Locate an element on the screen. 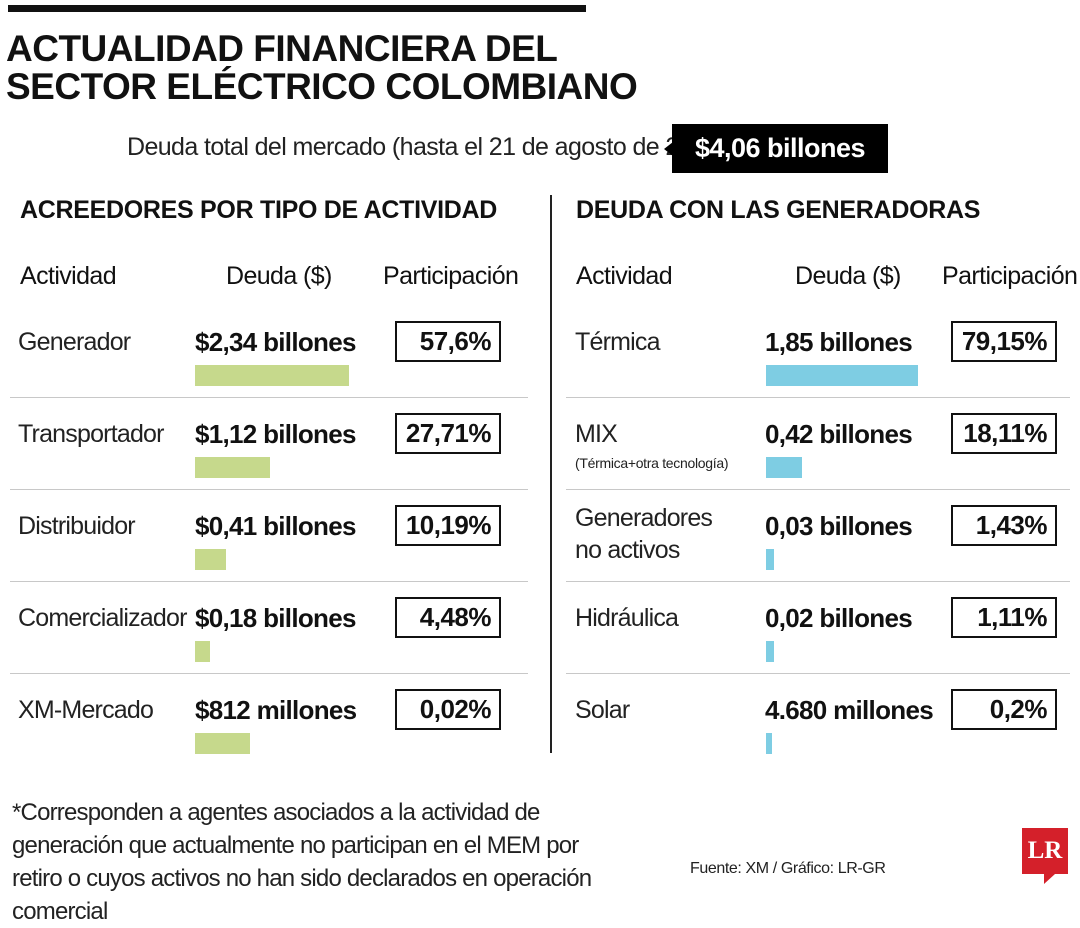 This screenshot has height=928, width=1080. left-row-share-box: 27,71% is located at coordinates (448, 433).